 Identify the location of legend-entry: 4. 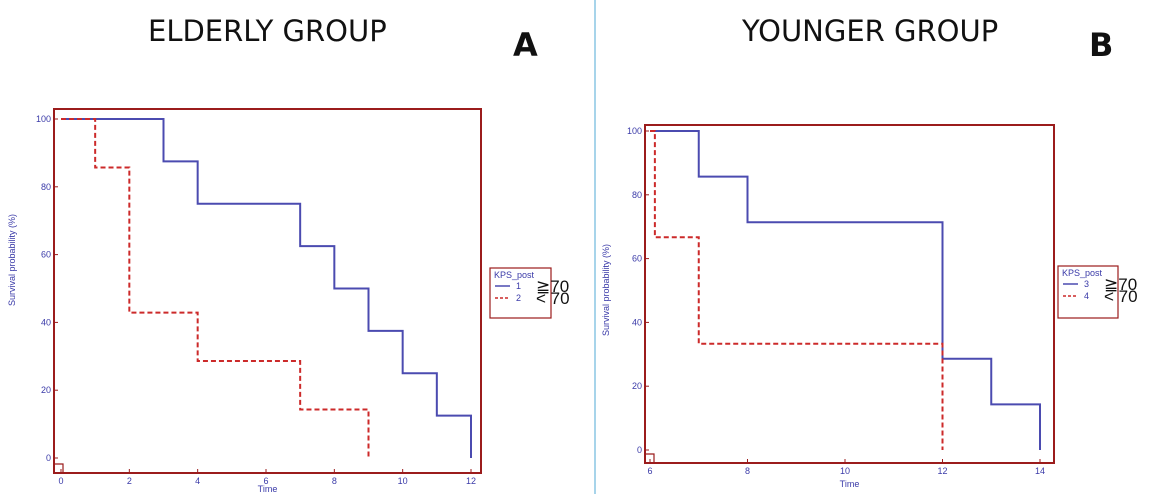
(1086, 296).